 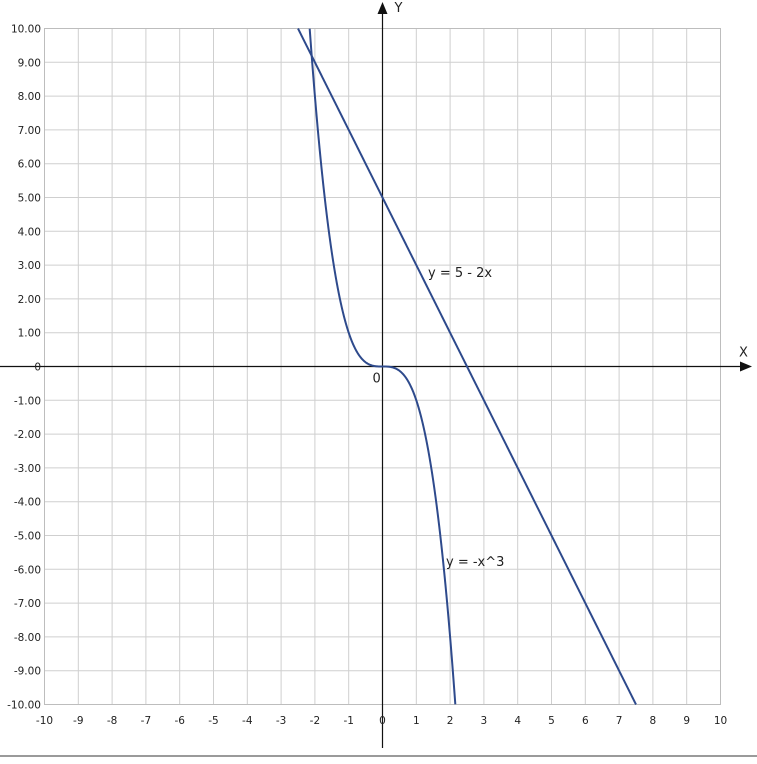 I want to click on x-tick-label: 9, so click(x=686, y=721).